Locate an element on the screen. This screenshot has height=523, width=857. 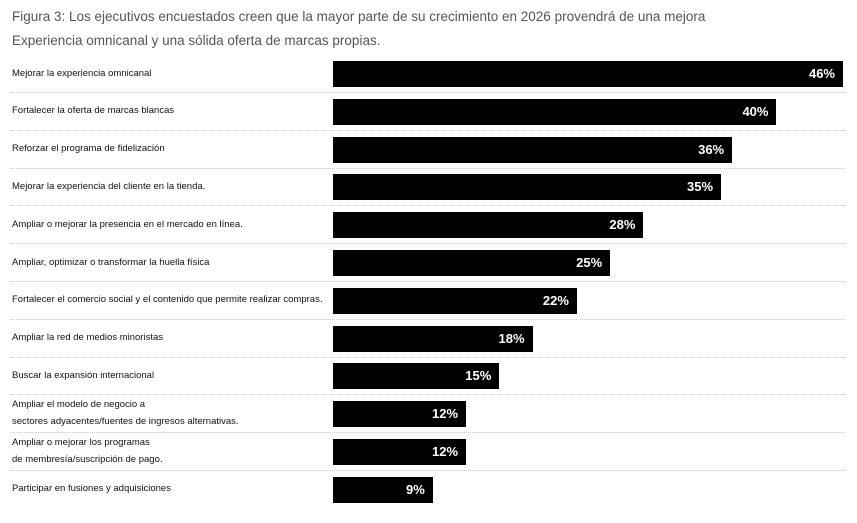
category-label: Mejorar la experiencia omnicanal is located at coordinates (82, 73).